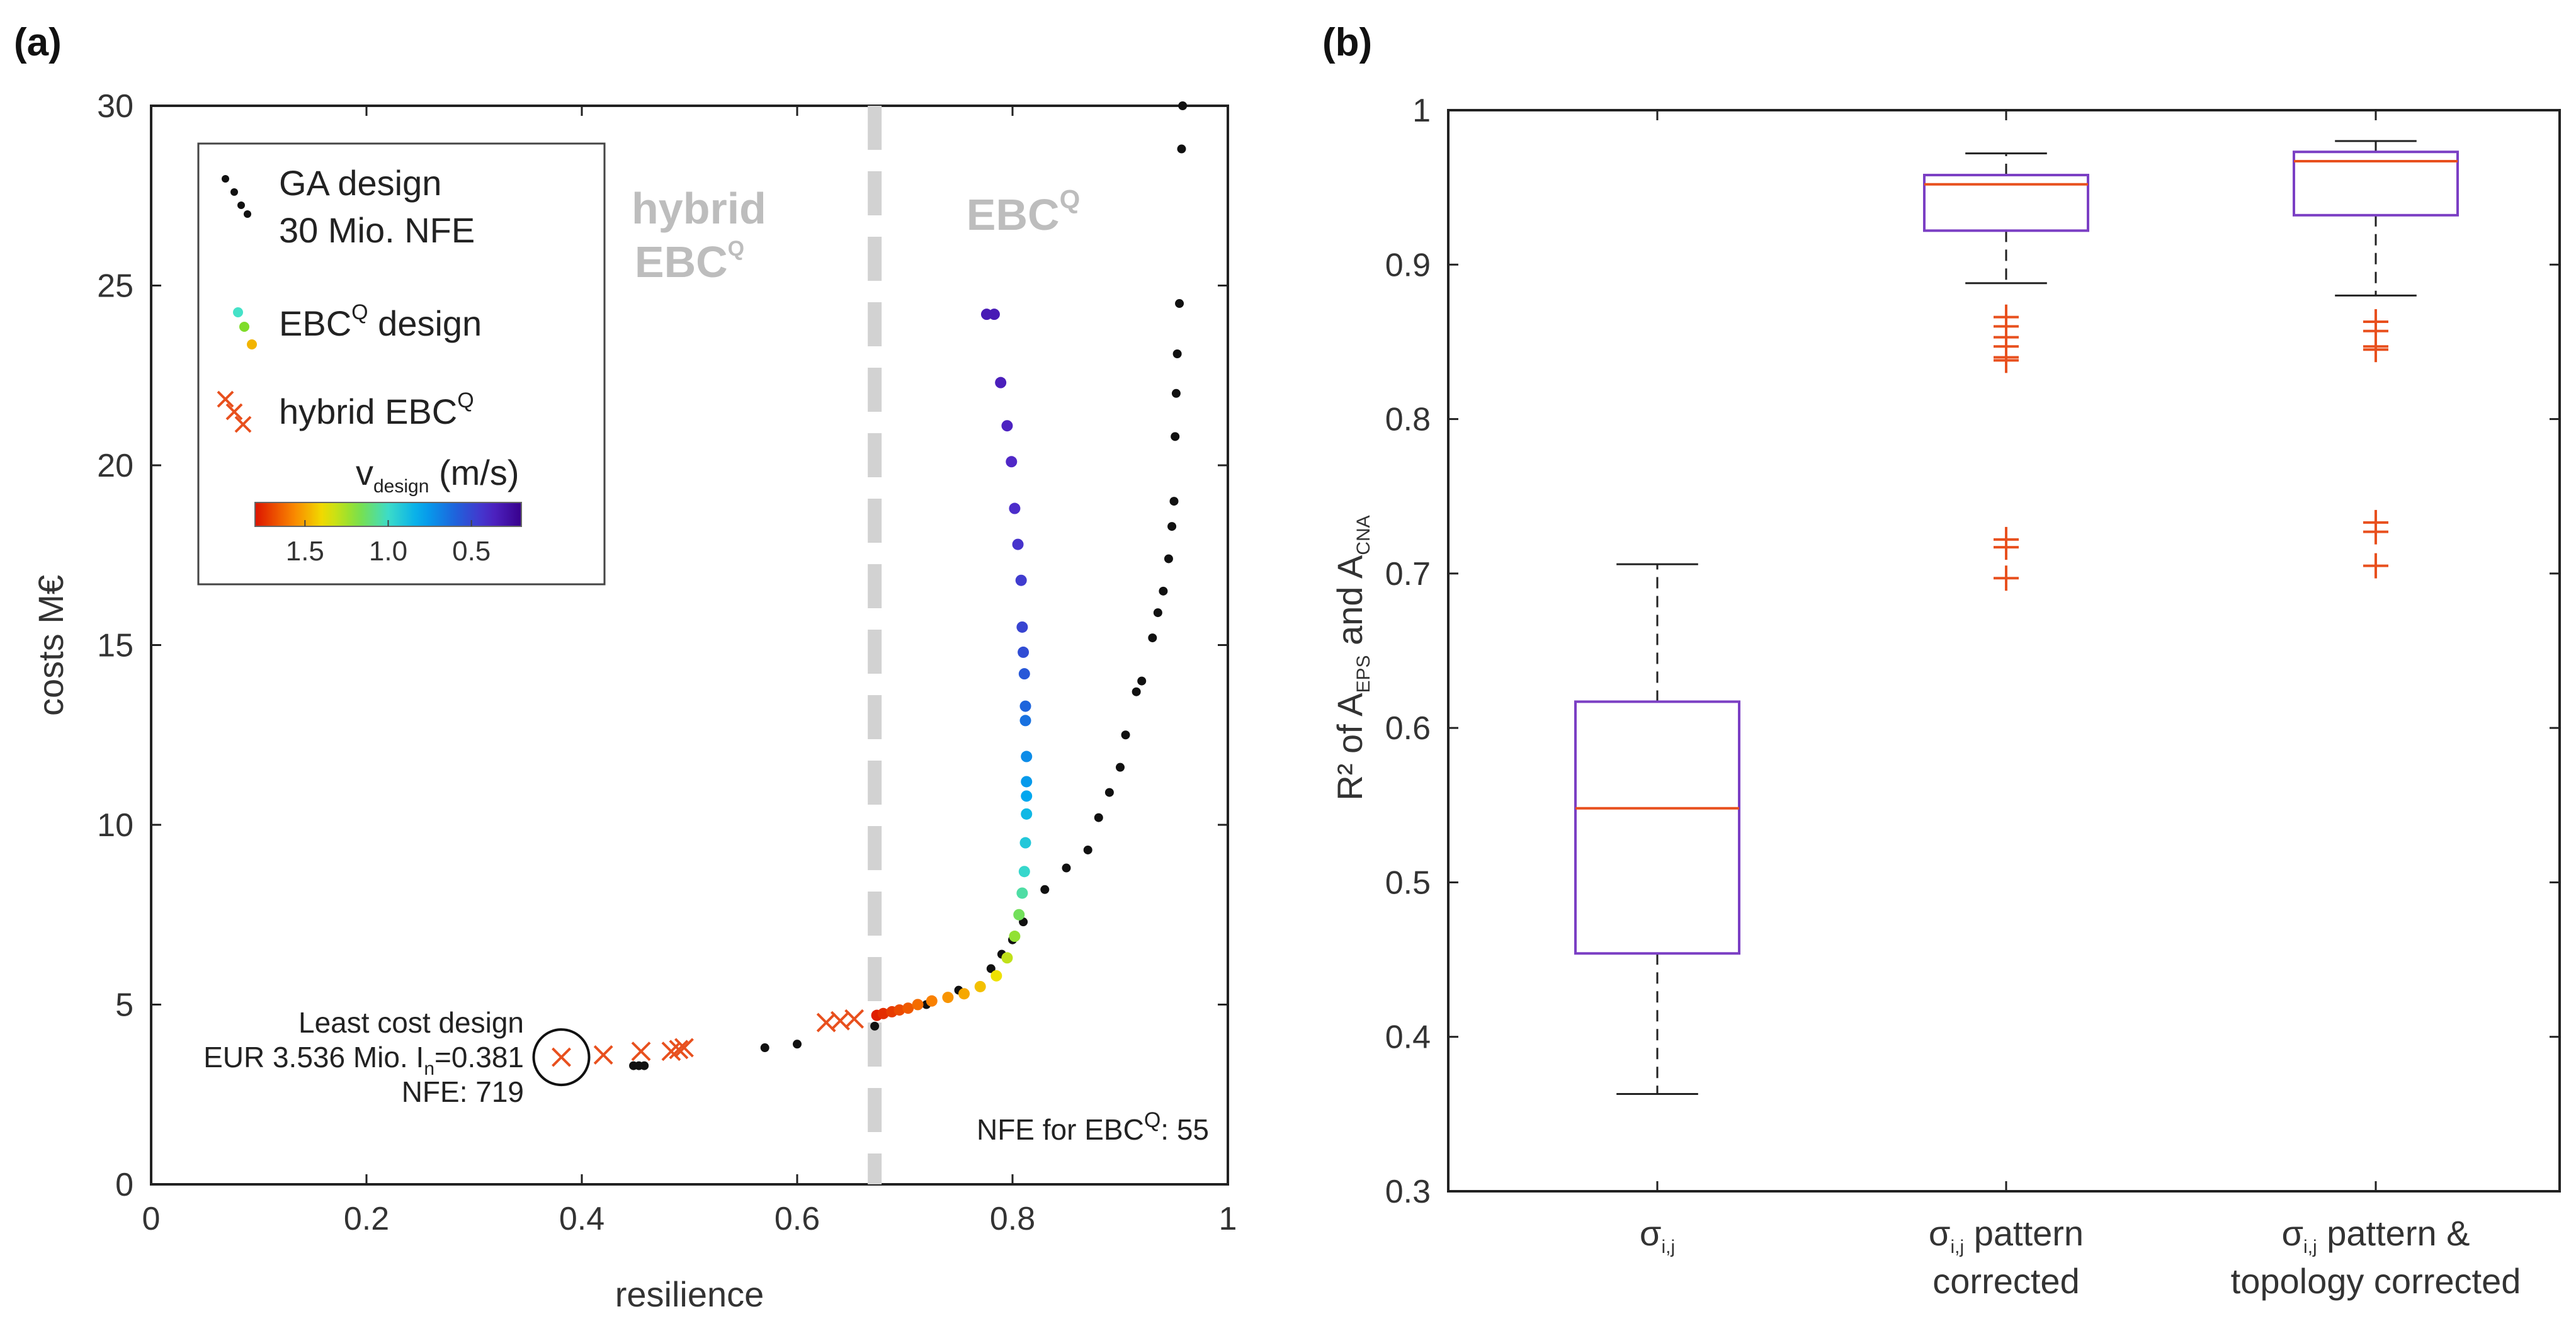 The width and height of the screenshot is (2576, 1326). I want to click on y-tick-label-b: 0.7, so click(1408, 574).